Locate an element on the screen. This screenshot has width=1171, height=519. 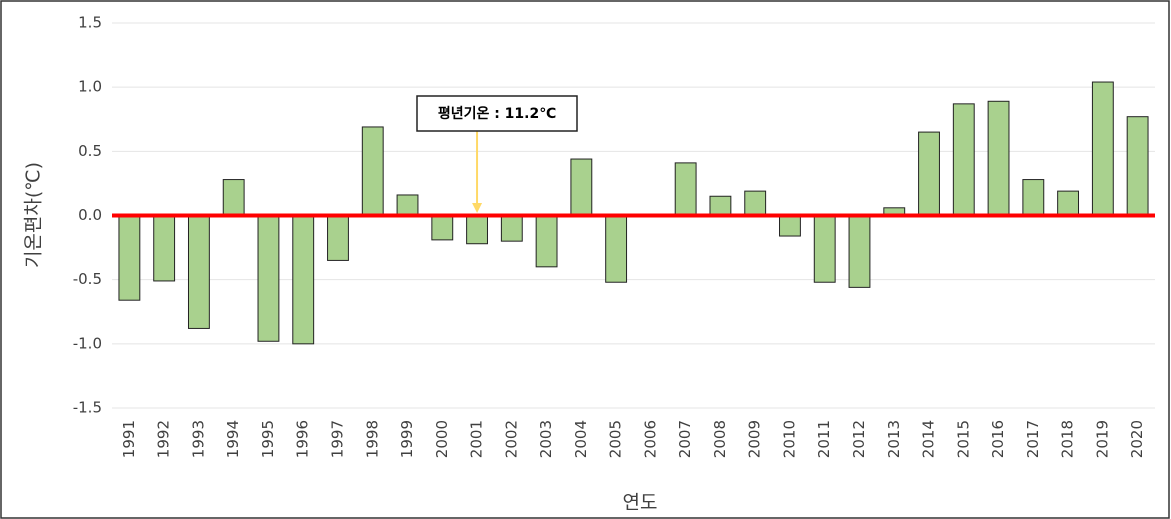
x-tick-label: 2020 is located at coordinates (1137, 439).